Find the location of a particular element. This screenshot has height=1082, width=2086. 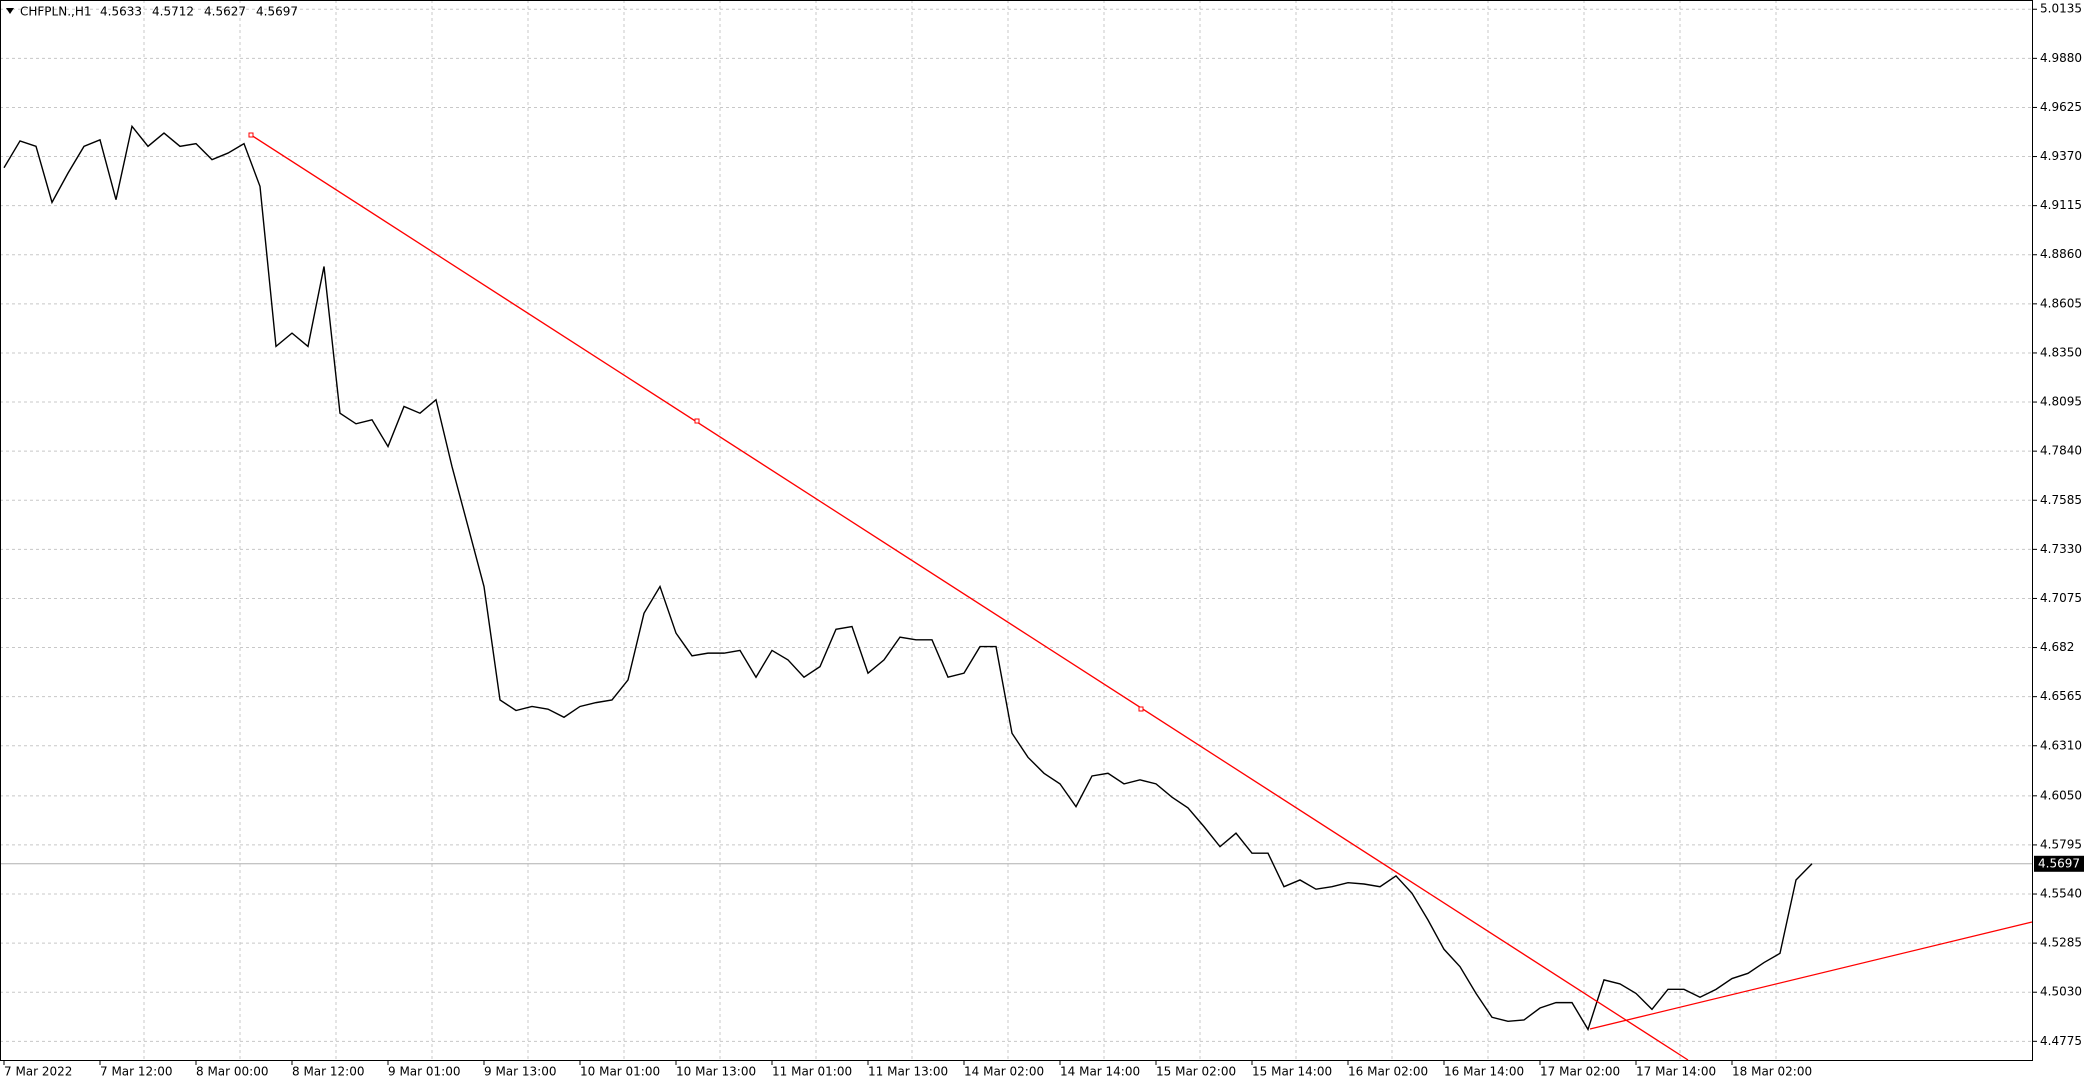

y-tick-label: 4.4775 is located at coordinates (2061, 1041).